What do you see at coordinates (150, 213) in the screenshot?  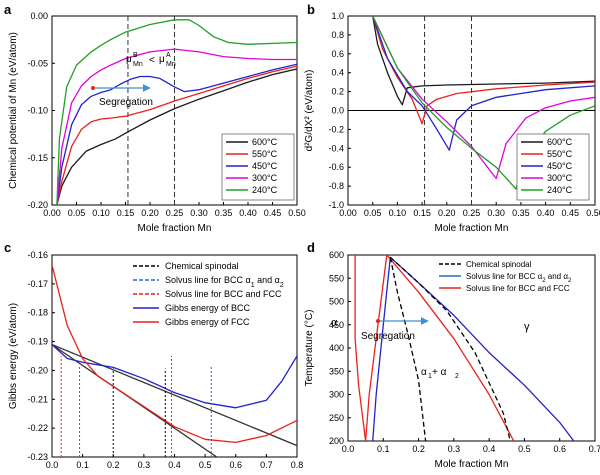 I see `x-tick-label-a: 0.20` at bounding box center [150, 213].